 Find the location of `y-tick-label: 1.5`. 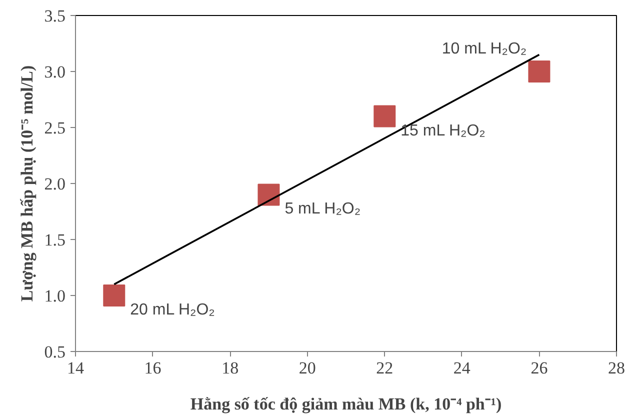

y-tick-label: 1.5 is located at coordinates (55, 240).